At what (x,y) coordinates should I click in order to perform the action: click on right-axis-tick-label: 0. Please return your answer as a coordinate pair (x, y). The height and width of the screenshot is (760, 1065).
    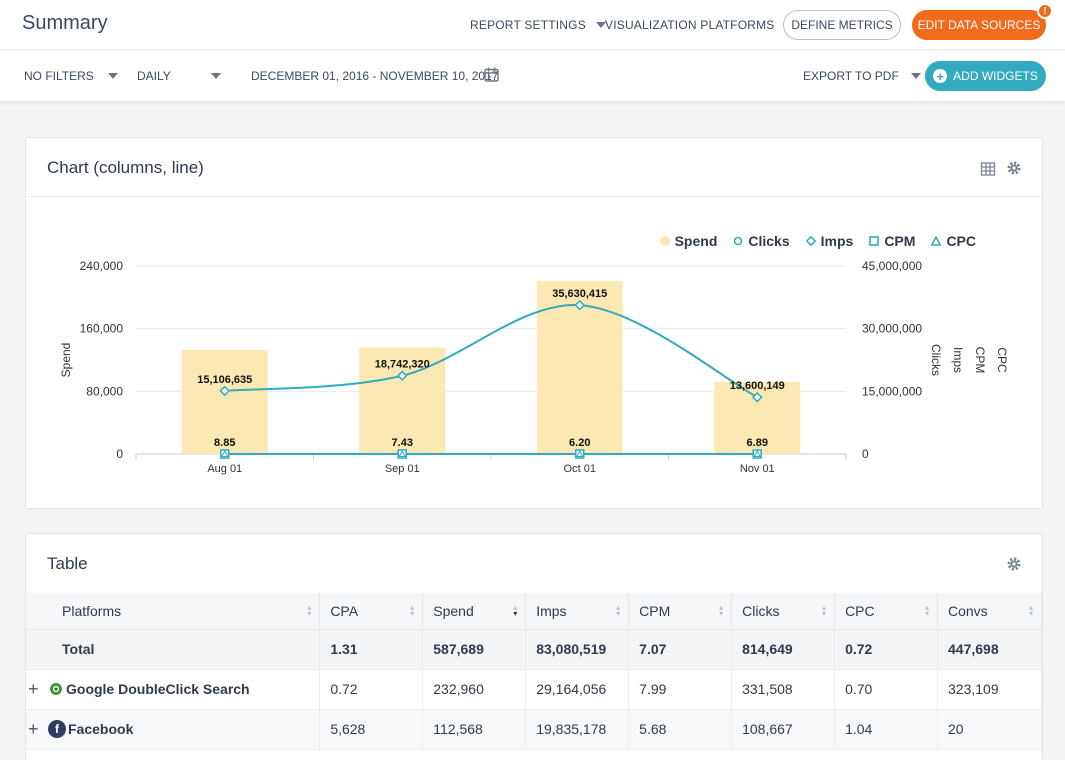
    Looking at the image, I should click on (865, 454).